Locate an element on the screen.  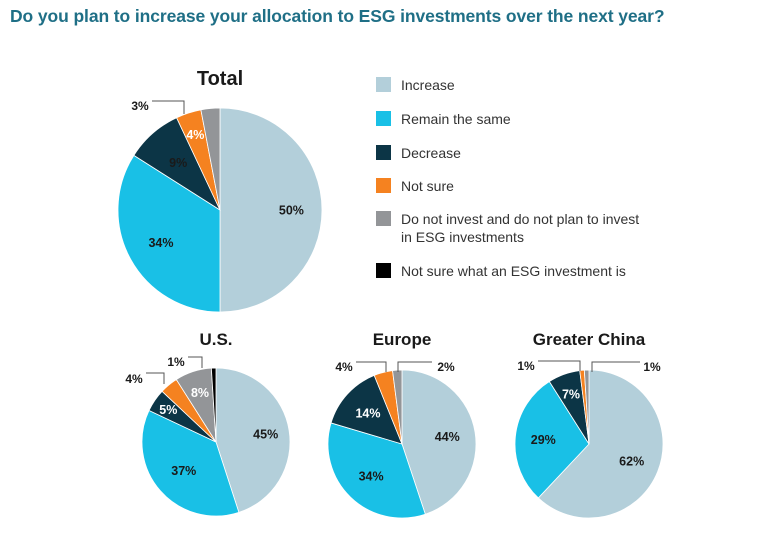
slice-label-total-decrease: 9% is located at coordinates (178, 163).